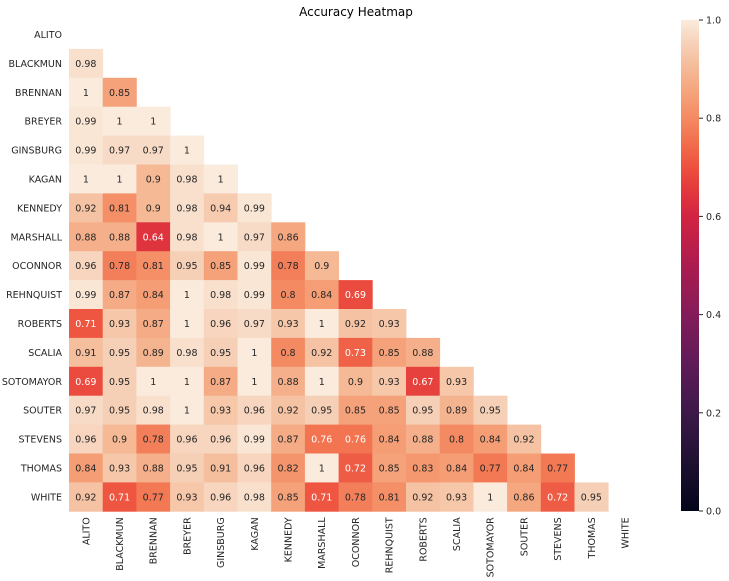 This screenshot has height=581, width=729. Describe the element at coordinates (713, 21) in the screenshot. I see `colorbar-tick-label: 1.0` at that location.